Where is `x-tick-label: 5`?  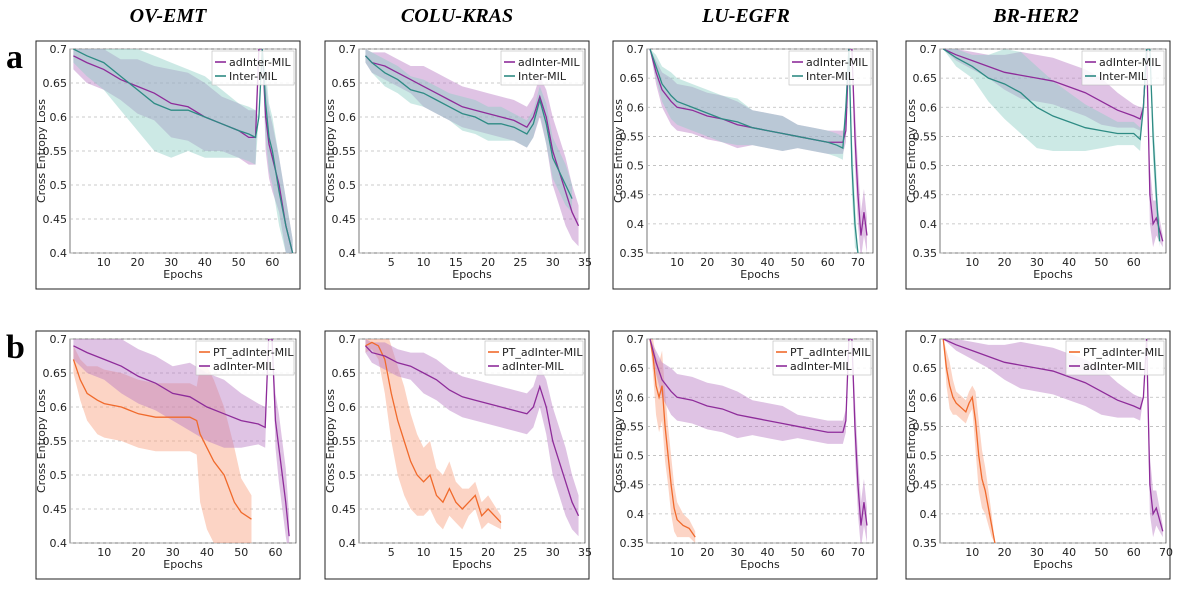
x-tick-label: 5 is located at coordinates (391, 552).